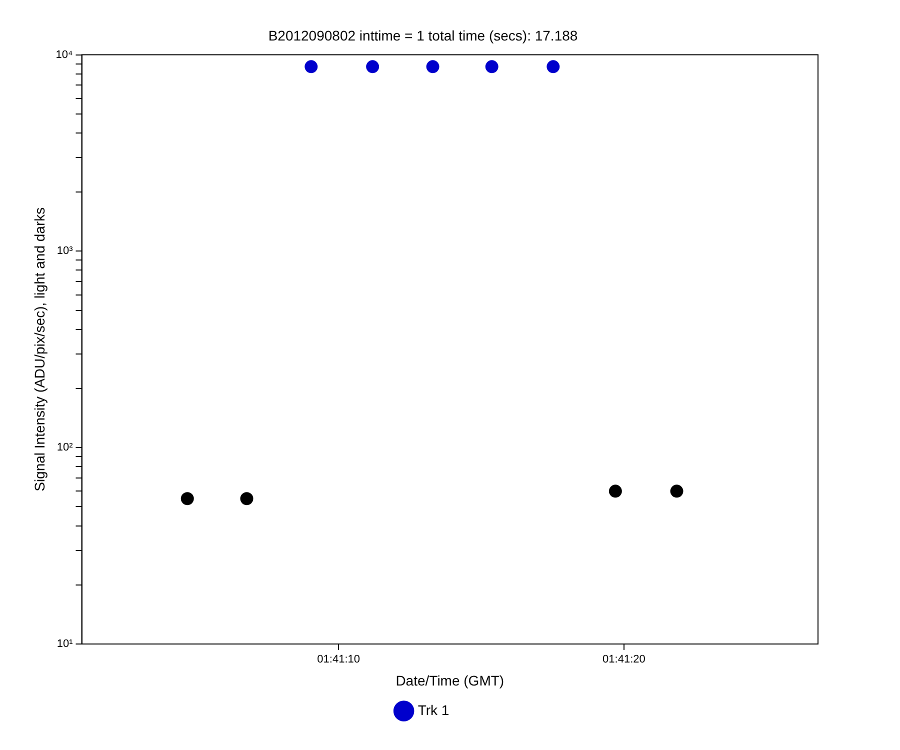  Describe the element at coordinates (624, 660) in the screenshot. I see `x-tick-label: 01:41:20` at that location.